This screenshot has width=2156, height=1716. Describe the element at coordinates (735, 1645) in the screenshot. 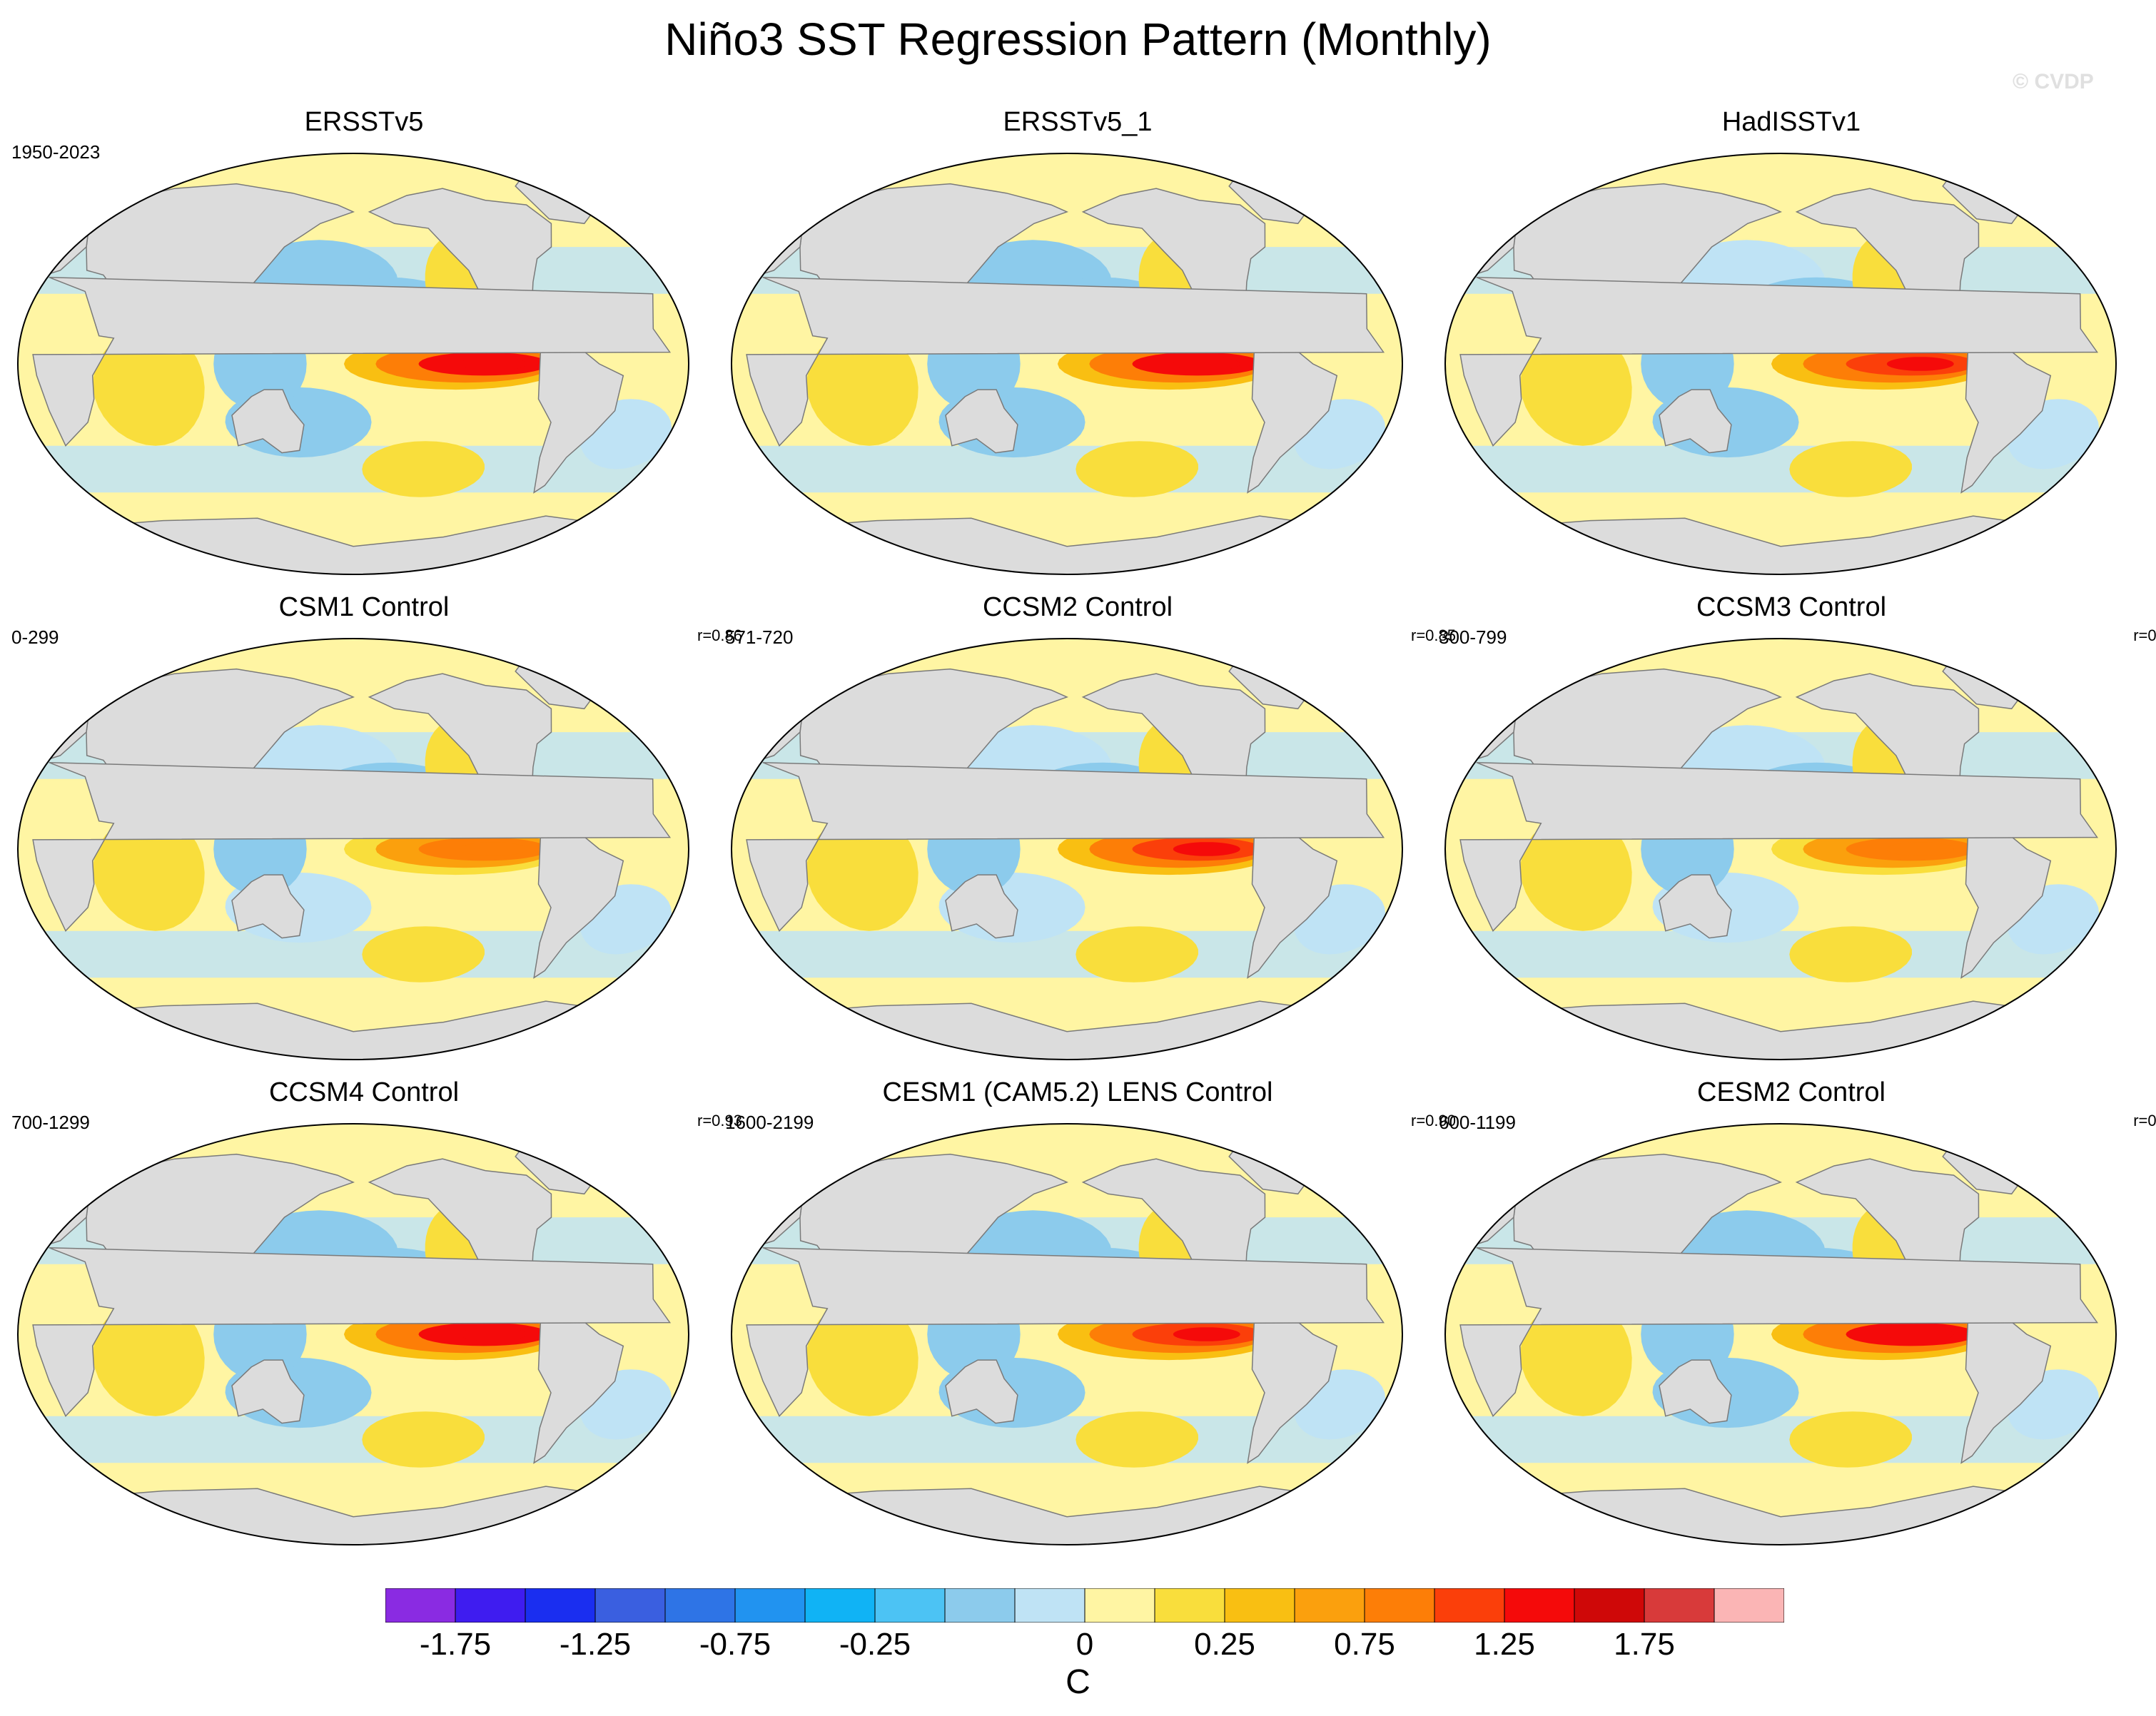

I see `colorbar-tick-label: -0.75` at that location.